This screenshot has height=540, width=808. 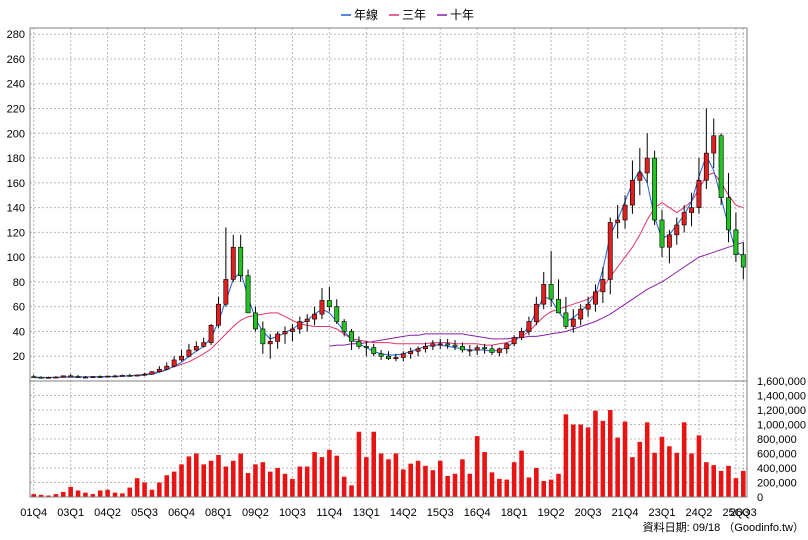 I want to click on volume-tick-label: 1,600,000, so click(x=781, y=382).